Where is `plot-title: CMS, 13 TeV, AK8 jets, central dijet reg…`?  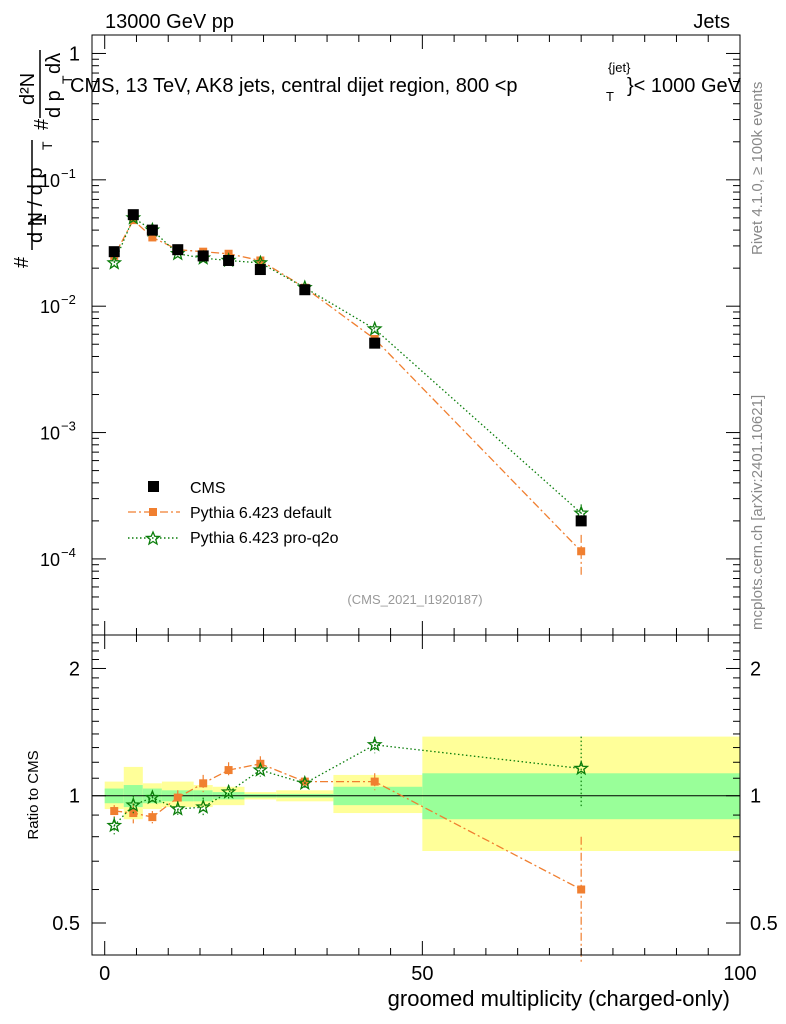
plot-title: CMS, 13 TeV, AK8 jets, central dijet reg… is located at coordinates (406, 82).